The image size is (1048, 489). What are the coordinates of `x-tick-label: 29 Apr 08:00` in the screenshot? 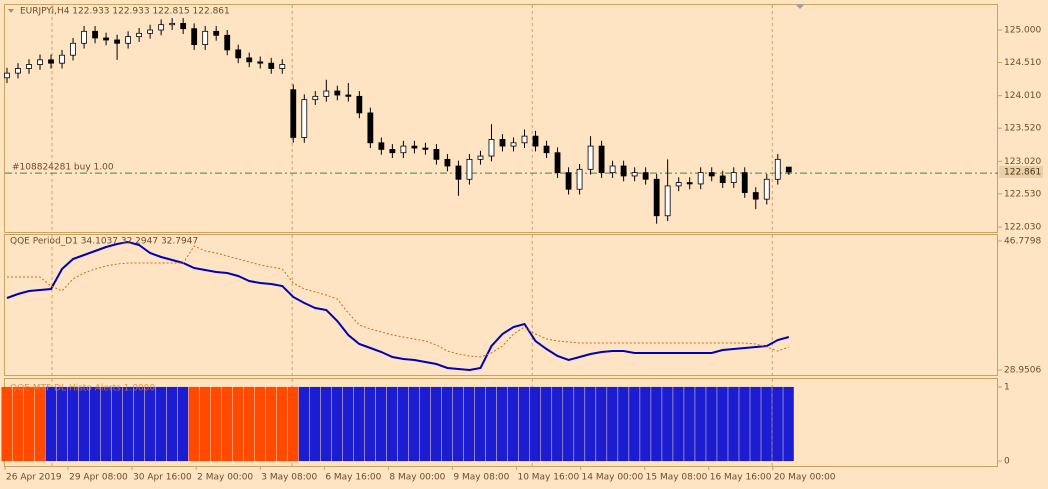 It's located at (98, 478).